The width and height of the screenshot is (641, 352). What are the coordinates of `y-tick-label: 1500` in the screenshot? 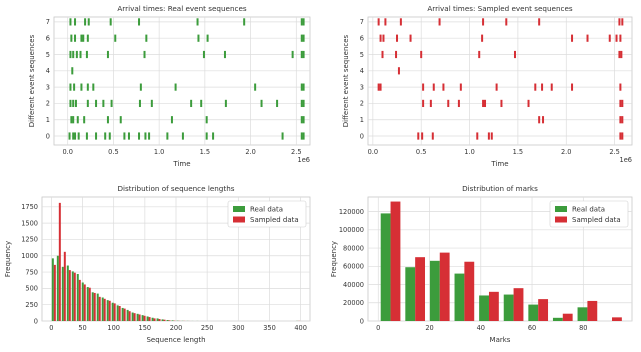 It's located at (29, 223).